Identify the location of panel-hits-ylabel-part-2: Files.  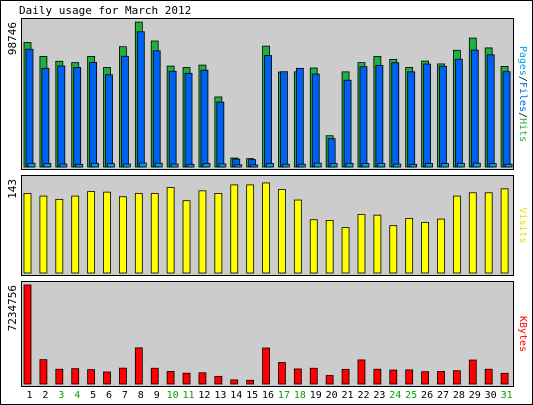
(522, 97).